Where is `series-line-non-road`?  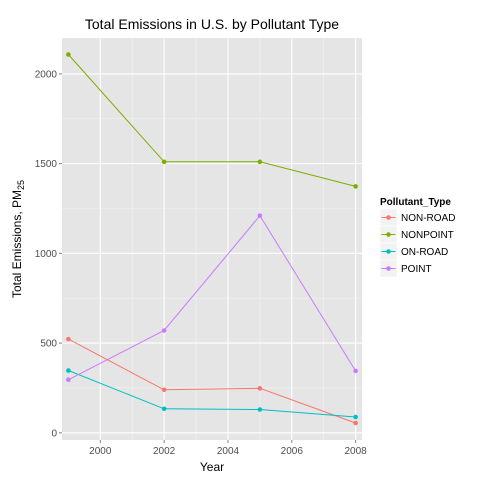 series-line-non-road is located at coordinates (212, 381).